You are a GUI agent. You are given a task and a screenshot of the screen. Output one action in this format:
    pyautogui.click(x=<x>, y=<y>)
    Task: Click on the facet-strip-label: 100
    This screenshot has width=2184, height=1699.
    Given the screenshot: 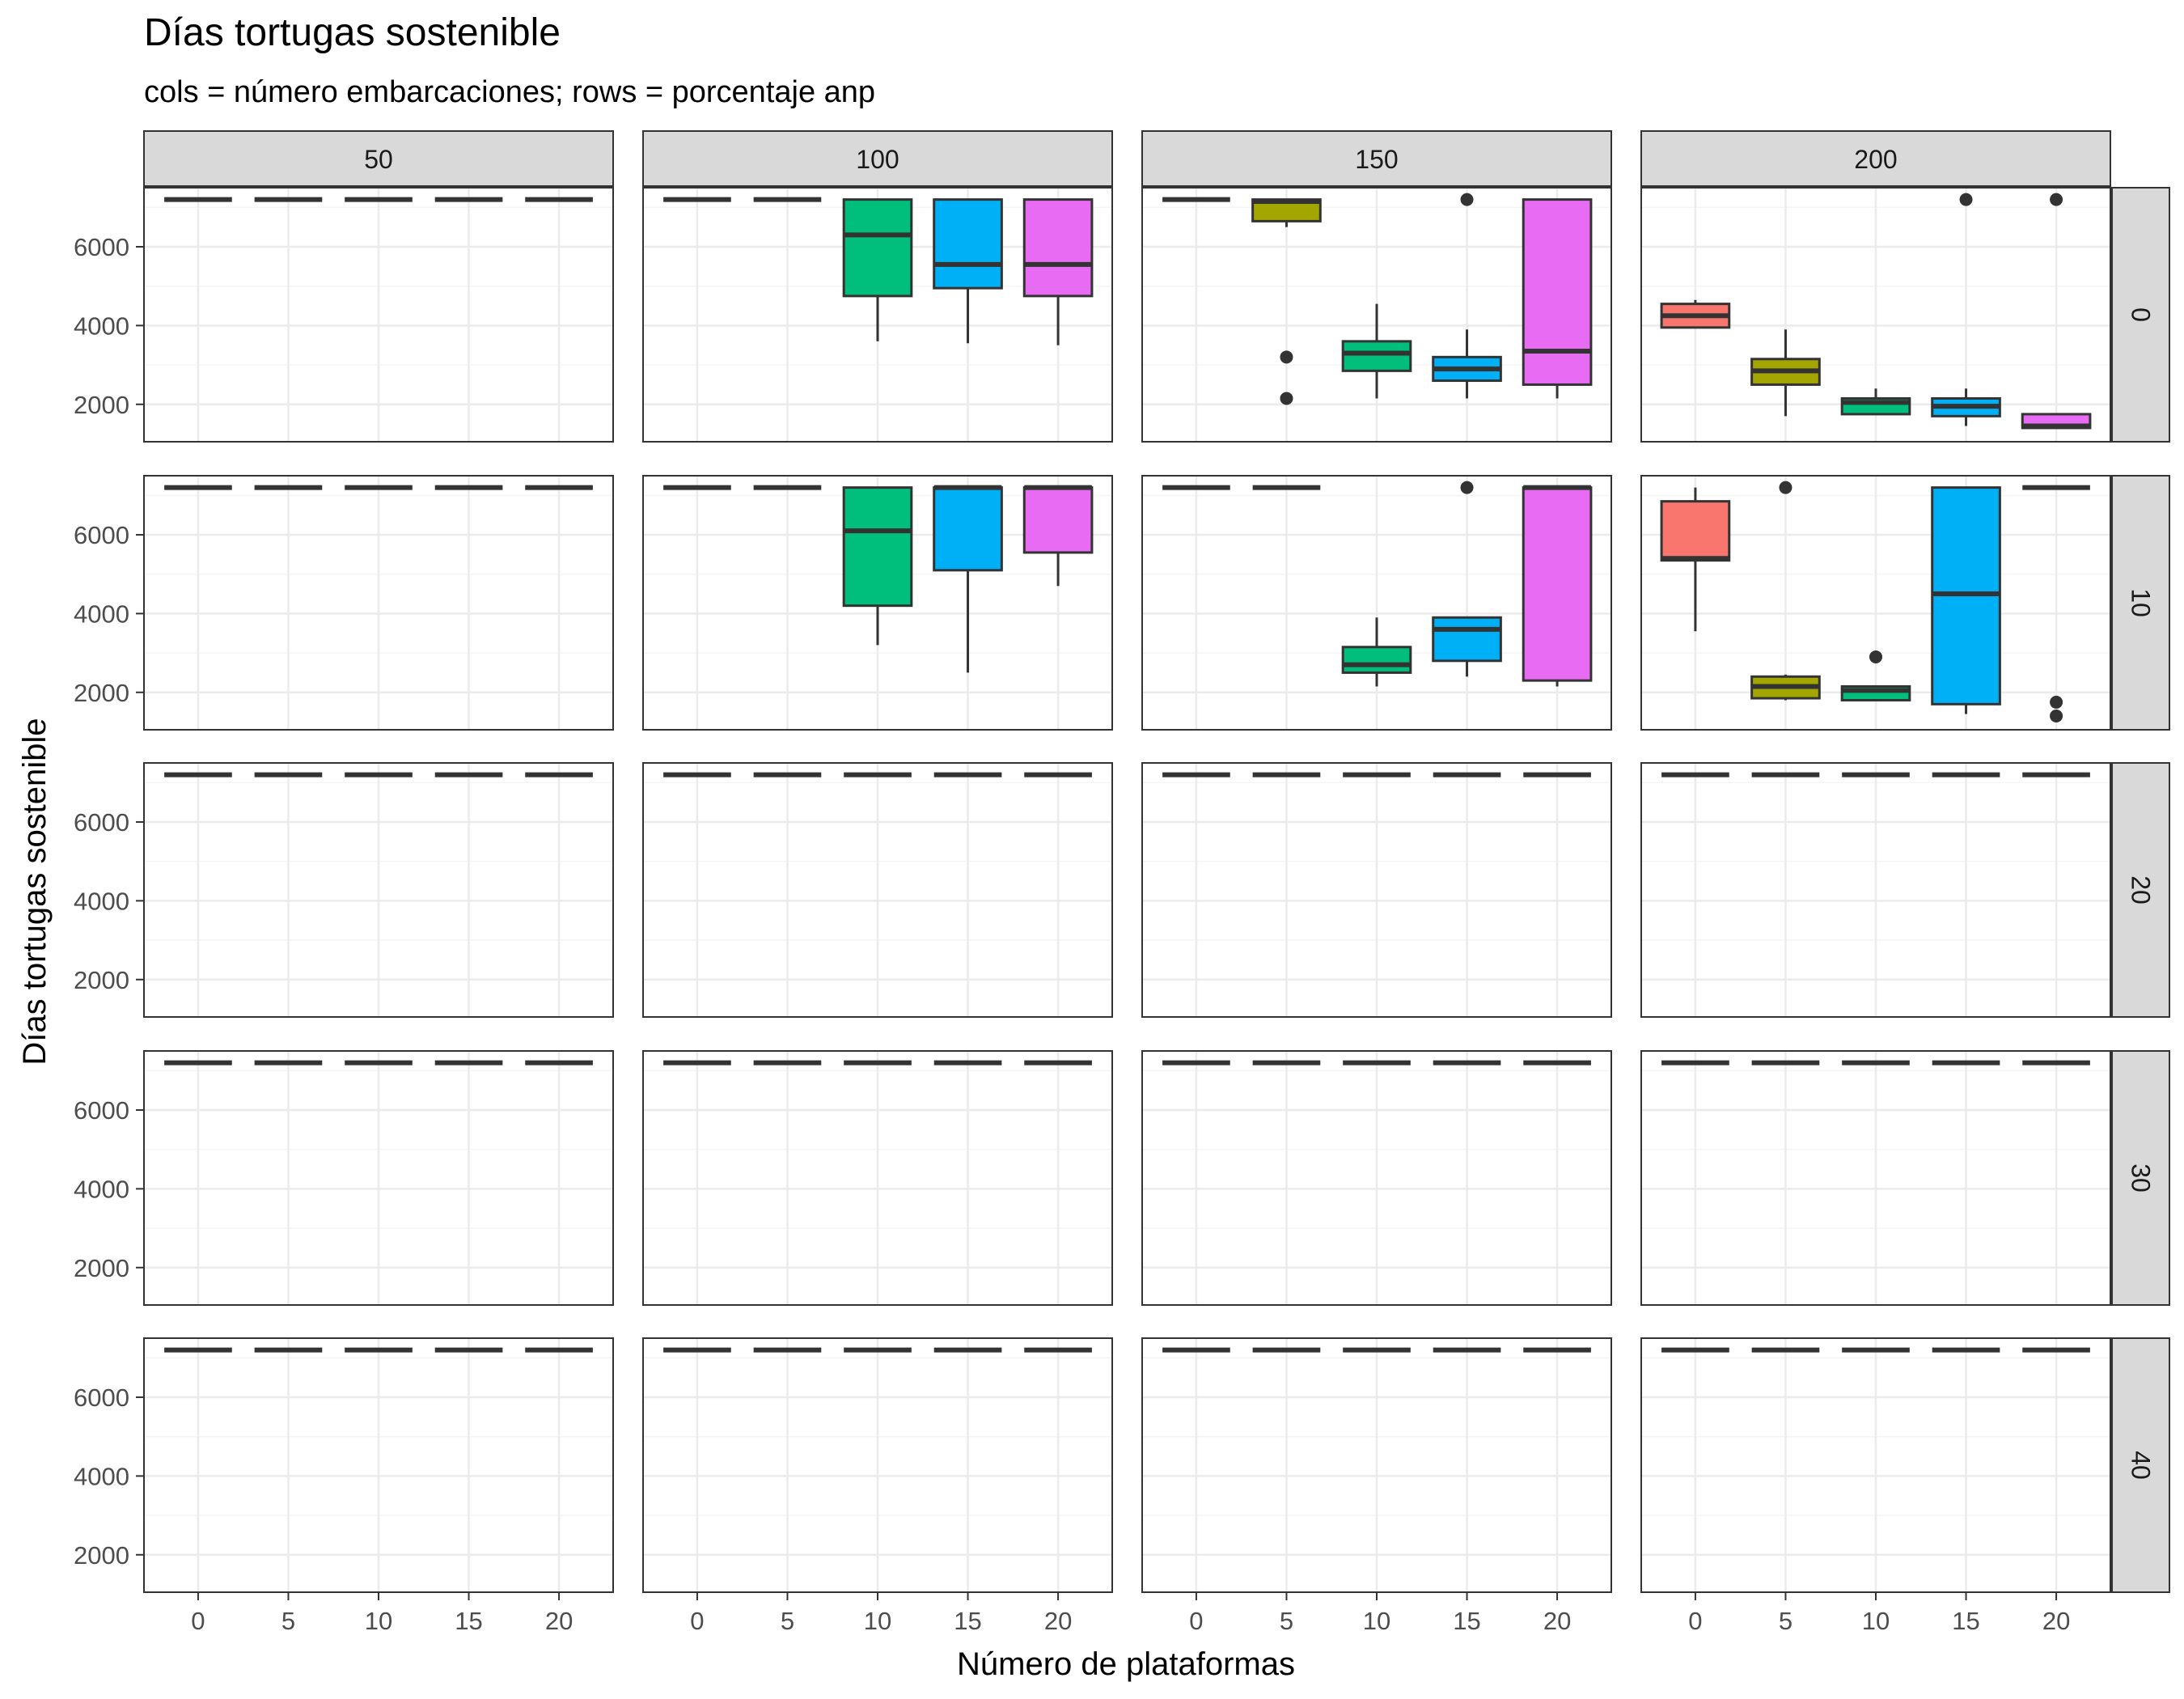 What is the action you would take?
    pyautogui.click(x=878, y=159)
    